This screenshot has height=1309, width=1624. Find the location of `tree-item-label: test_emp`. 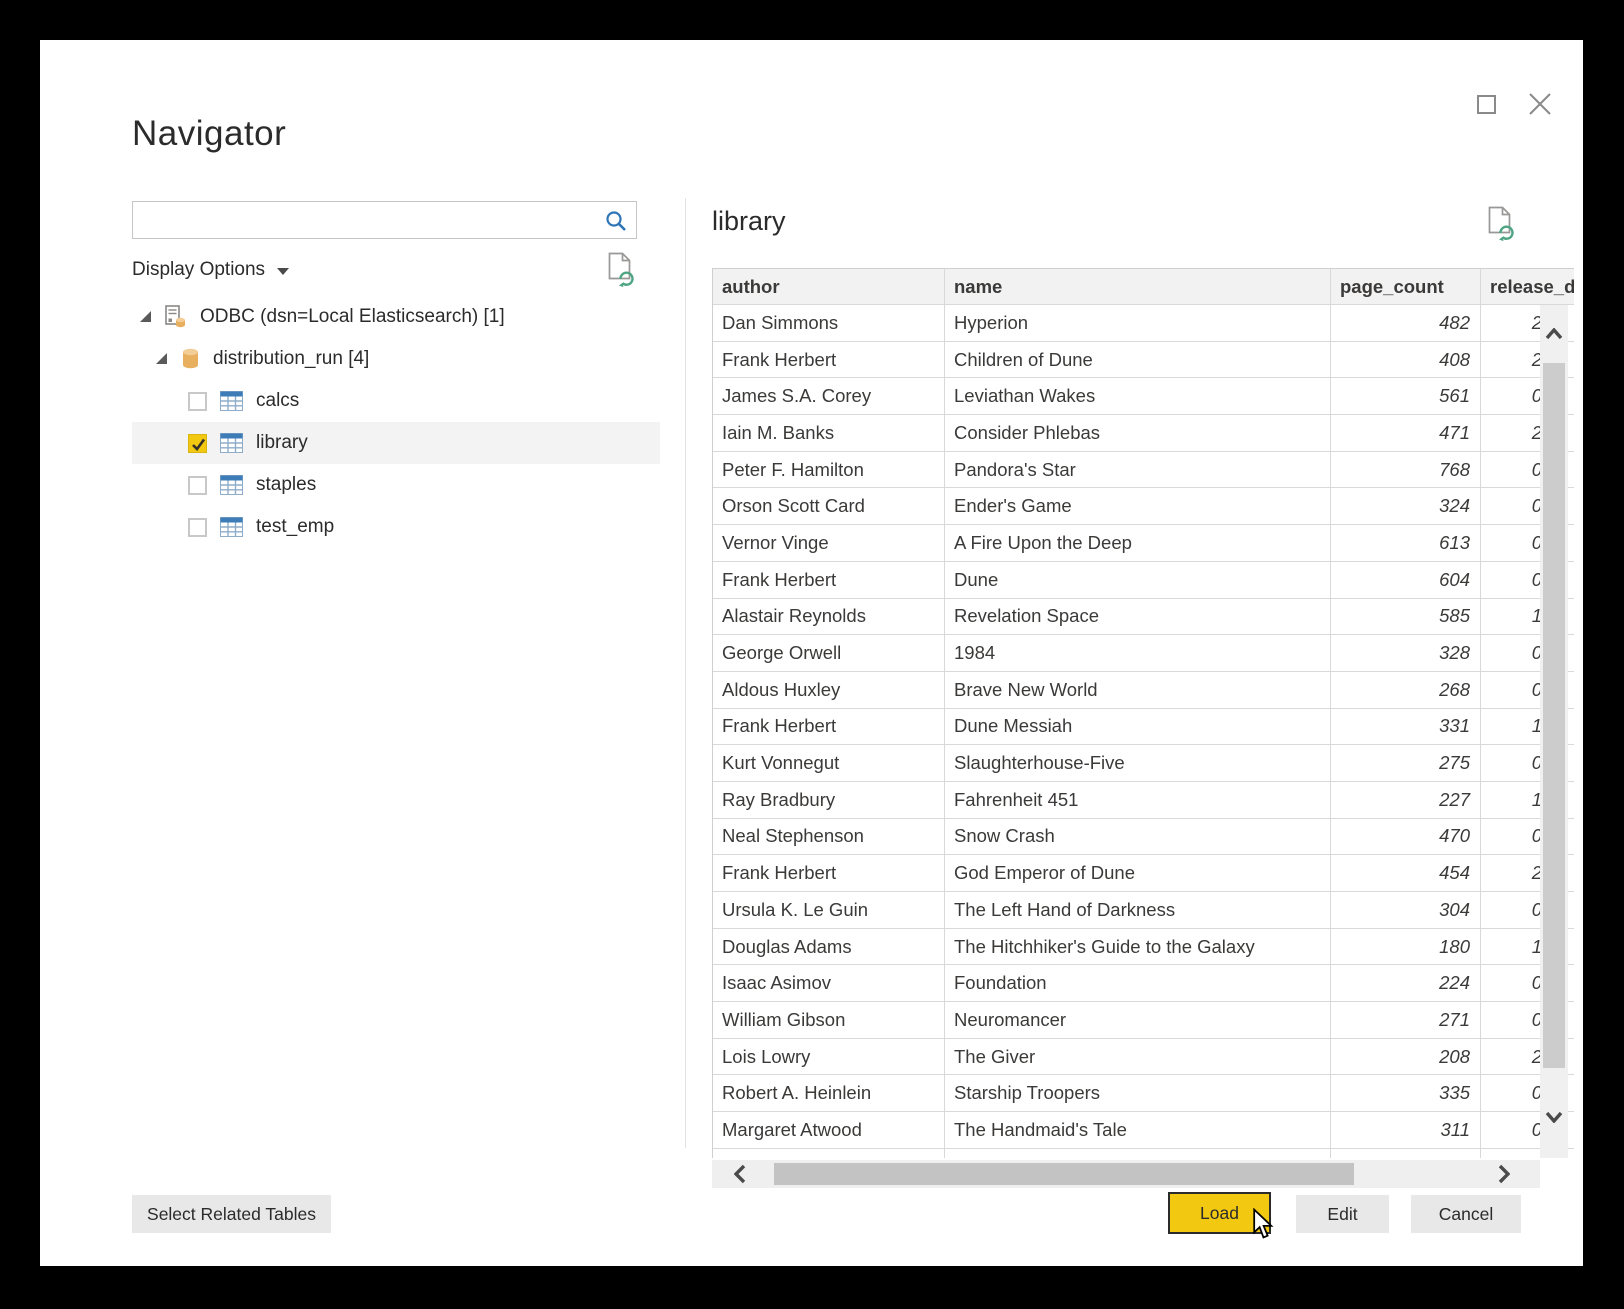

tree-item-label: test_emp is located at coordinates (295, 526).